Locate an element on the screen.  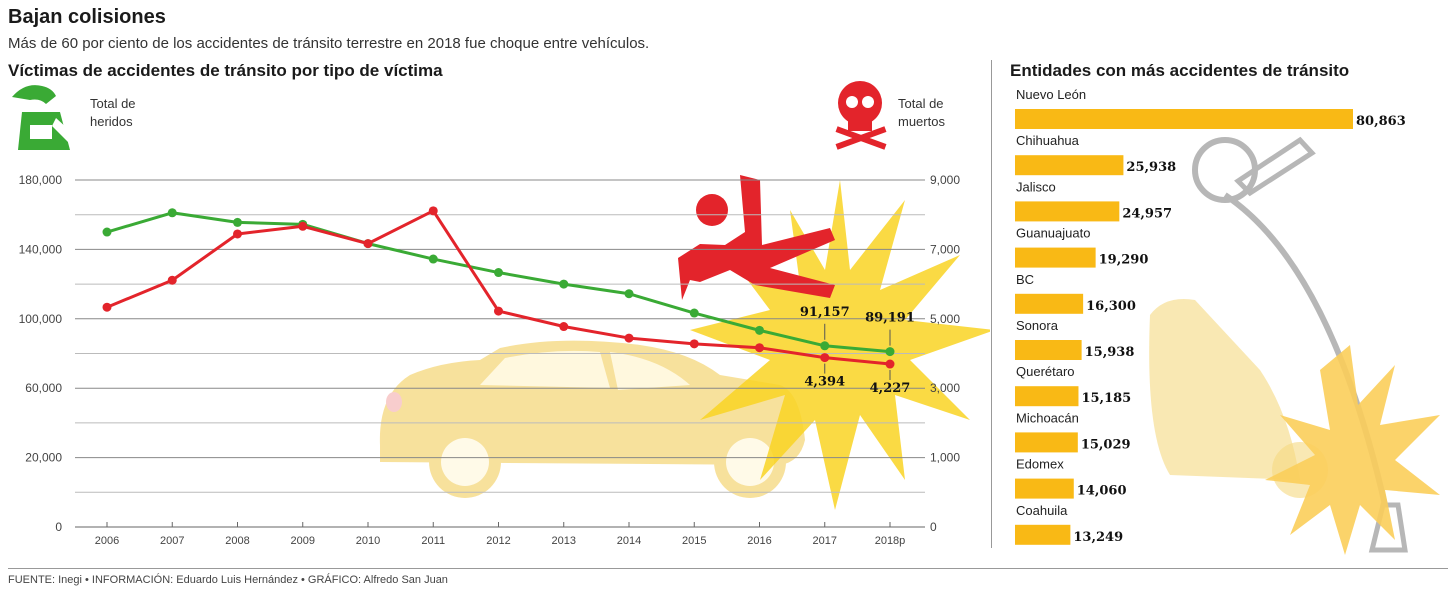
y-right-tick-label: 5,000 is located at coordinates (945, 319).